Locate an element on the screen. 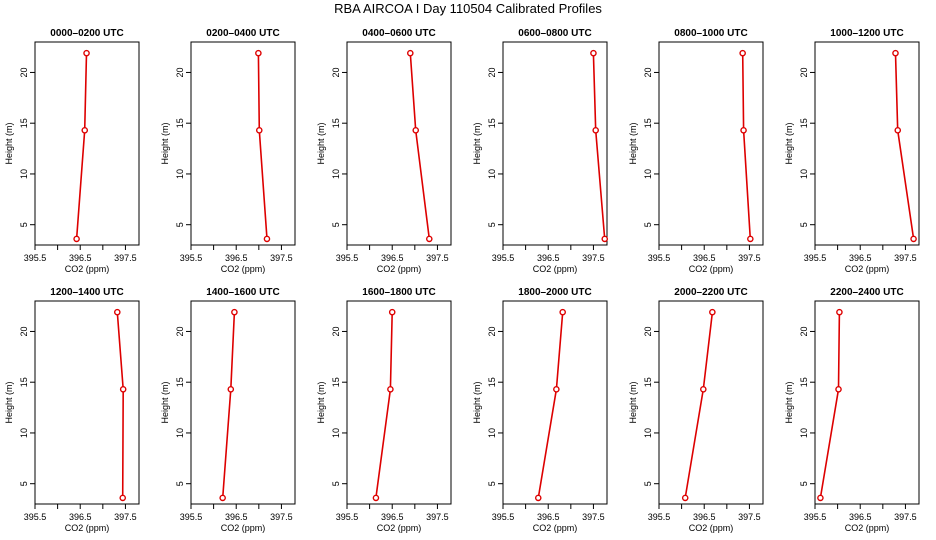 The height and width of the screenshot is (540, 936). panel-title: 0600–0800 UTC is located at coordinates (554, 33).